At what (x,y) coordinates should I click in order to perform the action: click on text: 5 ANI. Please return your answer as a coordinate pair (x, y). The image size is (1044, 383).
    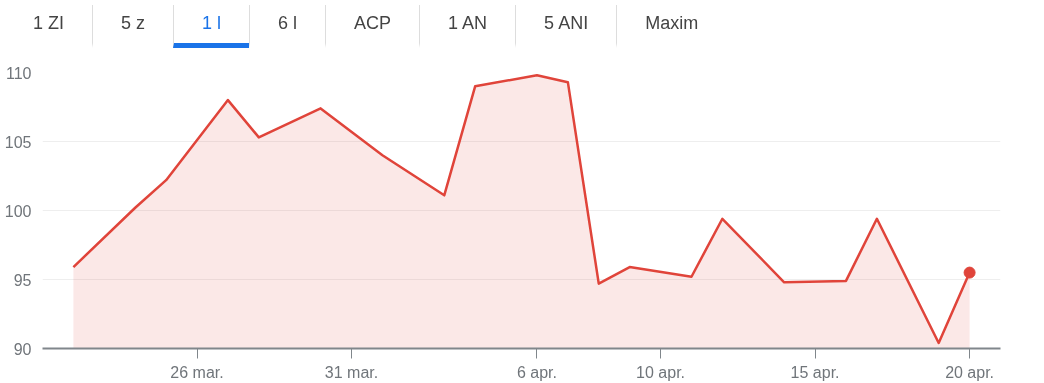
    Looking at the image, I should click on (566, 26).